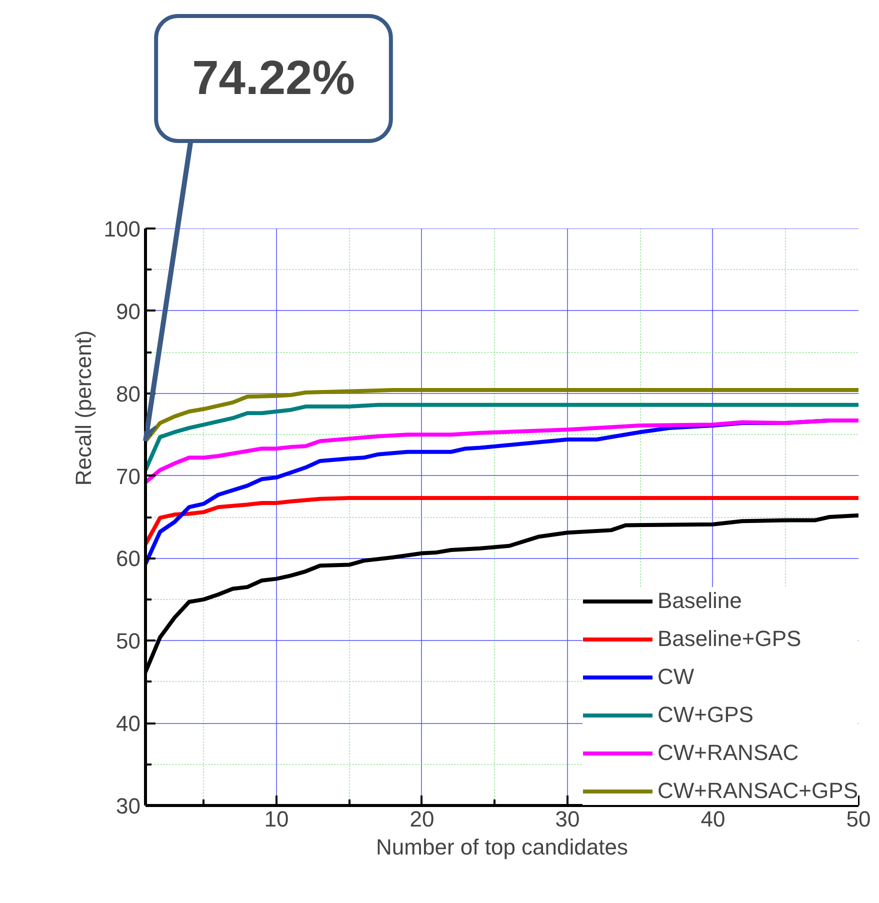  What do you see at coordinates (713, 819) in the screenshot?
I see `x-tick-label: 40` at bounding box center [713, 819].